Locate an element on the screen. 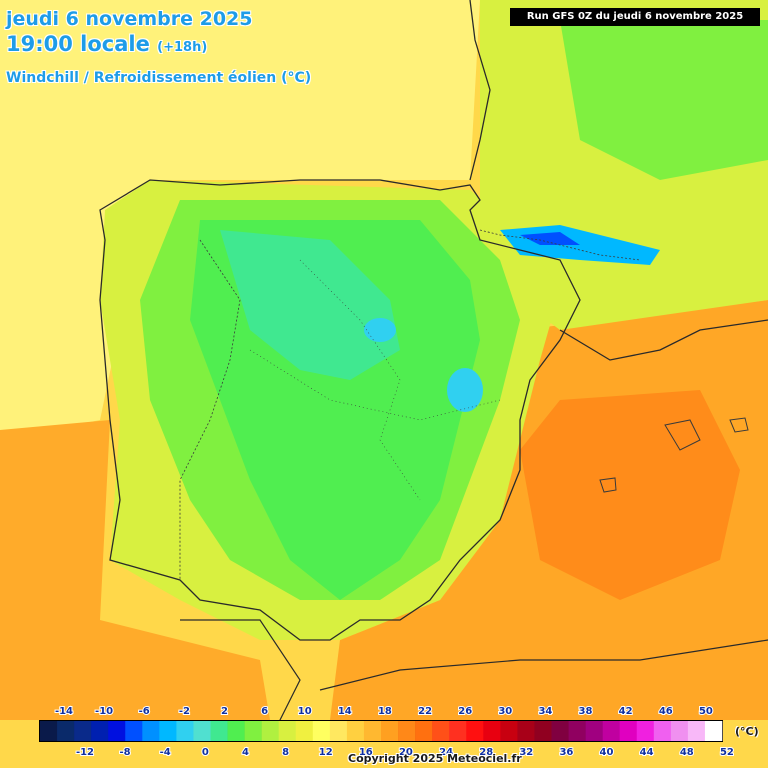  legend-tick-label: 6 is located at coordinates (264, 711).